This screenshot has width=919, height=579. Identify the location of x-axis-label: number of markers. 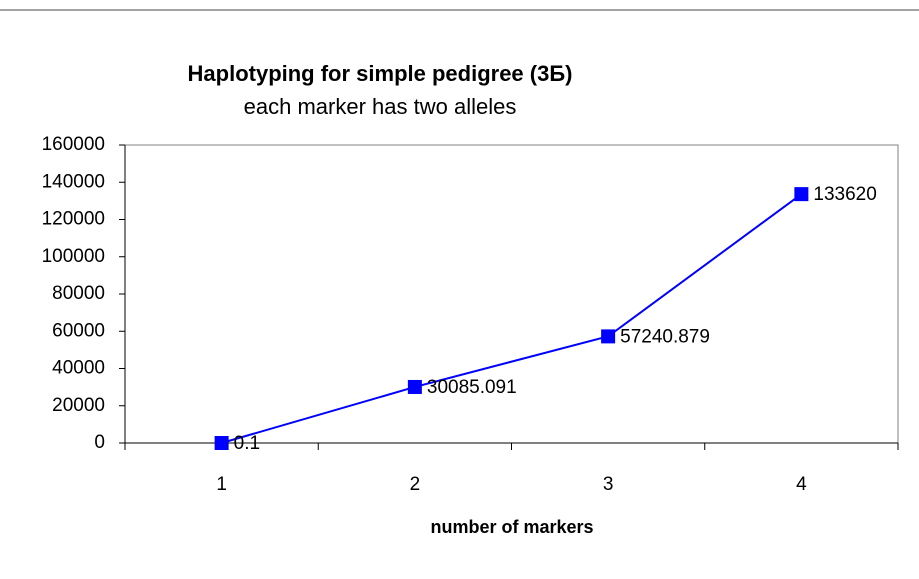
(511, 527).